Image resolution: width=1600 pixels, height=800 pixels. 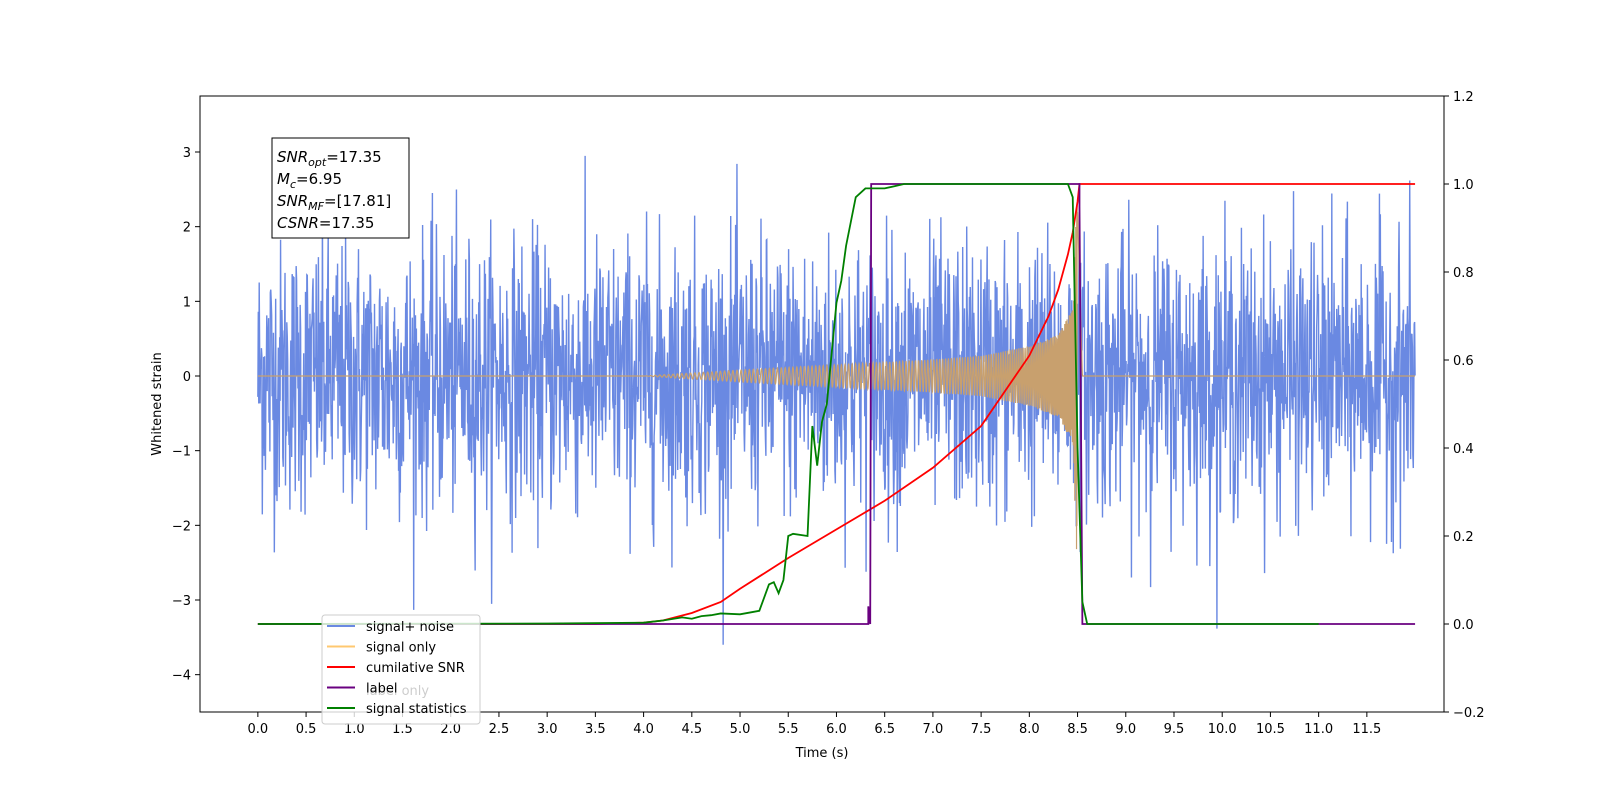 What do you see at coordinates (595, 729) in the screenshot?
I see `x-tick-label: 3.5` at bounding box center [595, 729].